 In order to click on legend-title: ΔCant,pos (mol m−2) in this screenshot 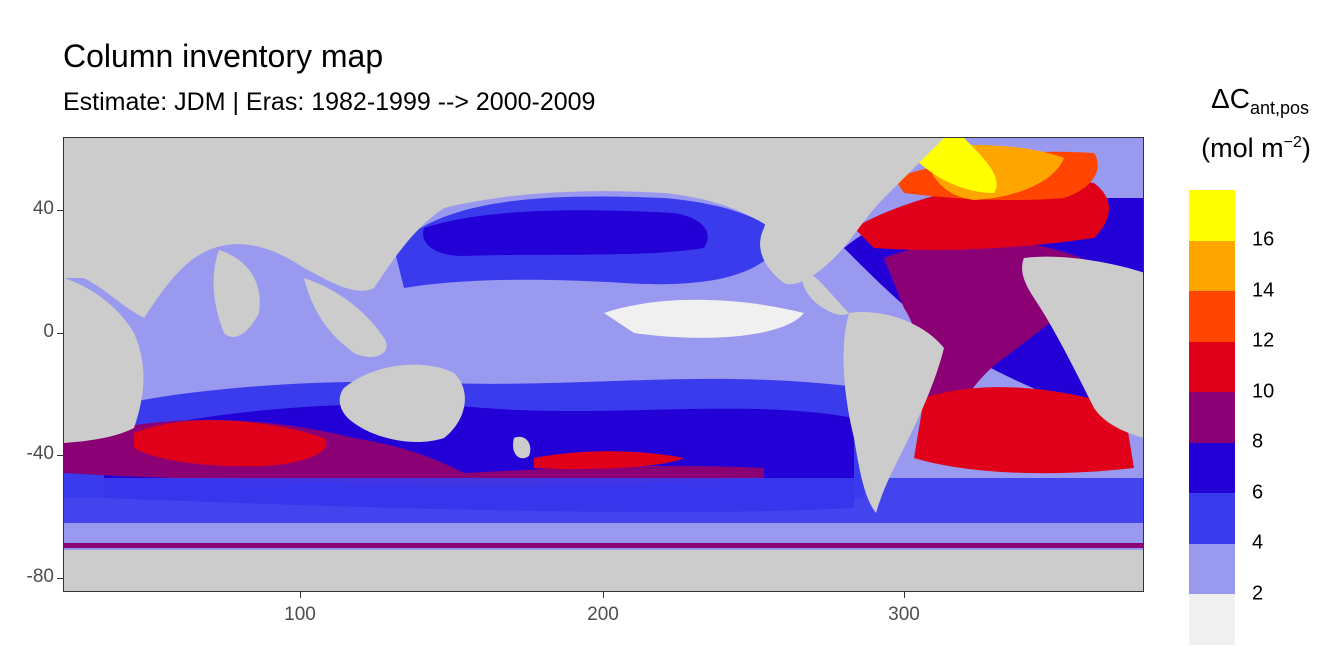, I will do `click(1260, 123)`.